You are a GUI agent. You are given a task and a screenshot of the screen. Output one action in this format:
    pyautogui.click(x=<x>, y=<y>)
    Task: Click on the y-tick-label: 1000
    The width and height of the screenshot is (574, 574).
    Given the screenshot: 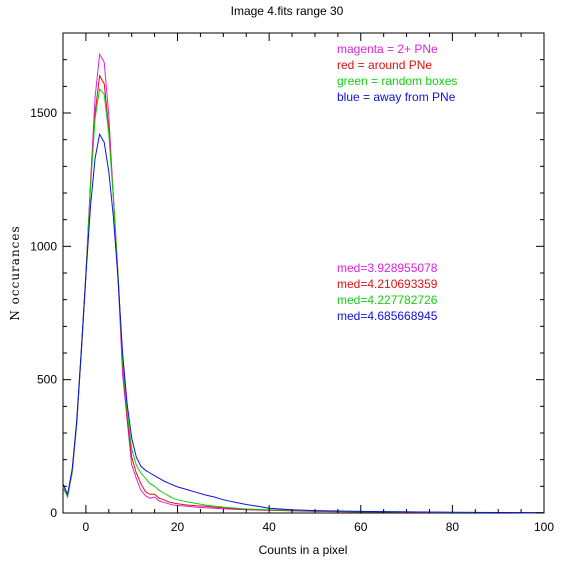 What is the action you would take?
    pyautogui.click(x=43, y=246)
    